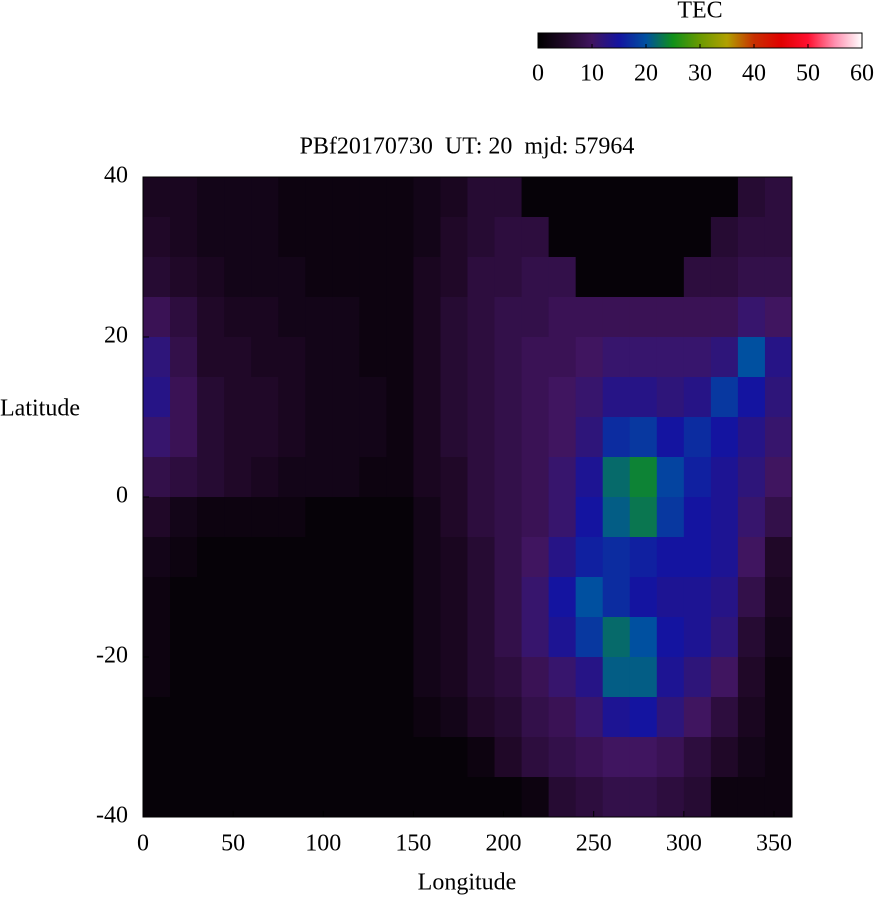 The width and height of the screenshot is (877, 905). What do you see at coordinates (143, 844) in the screenshot?
I see `x-tick-label: 0` at bounding box center [143, 844].